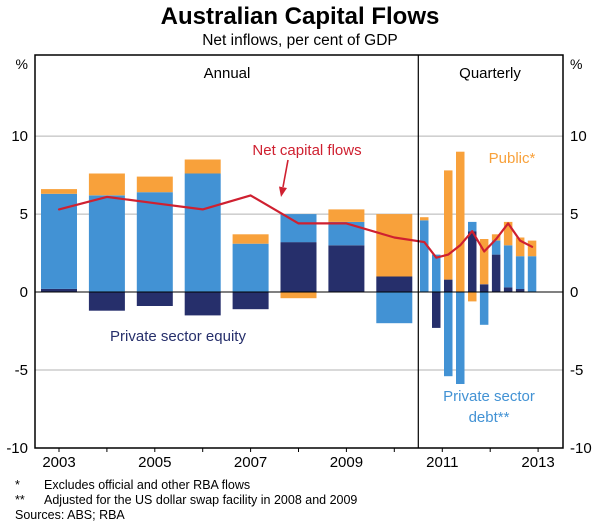  What do you see at coordinates (19, 136) in the screenshot?
I see `y-tick-label-left: 10` at bounding box center [19, 136].